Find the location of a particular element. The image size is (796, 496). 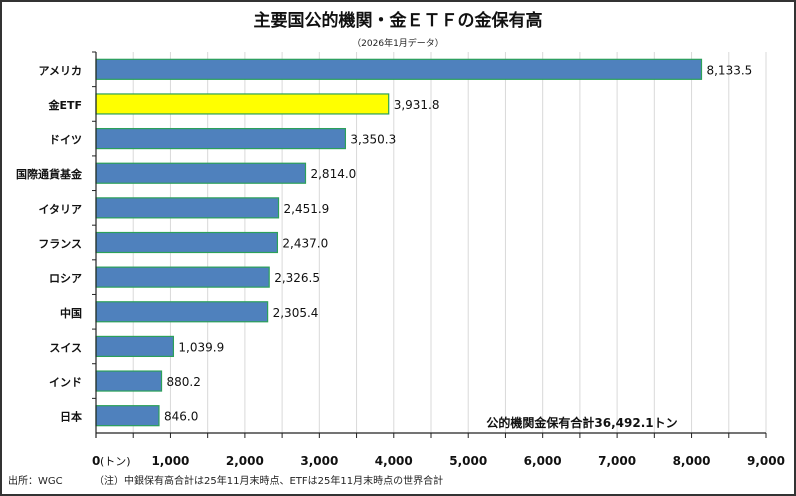

category-label: フランス is located at coordinates (60, 244).